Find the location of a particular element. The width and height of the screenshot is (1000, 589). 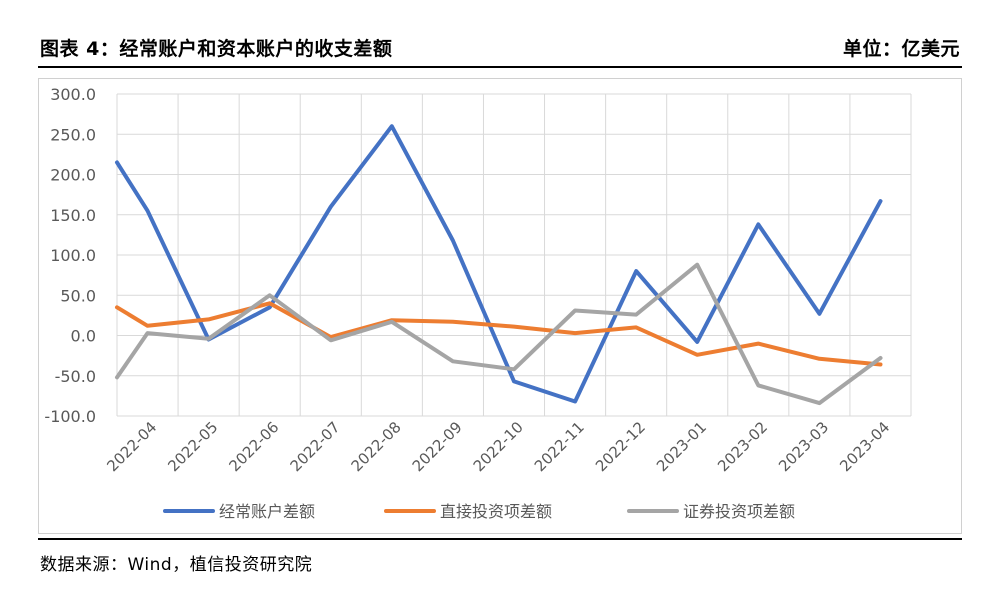

x-tick-label: 2022-10 is located at coordinates (498, 446).